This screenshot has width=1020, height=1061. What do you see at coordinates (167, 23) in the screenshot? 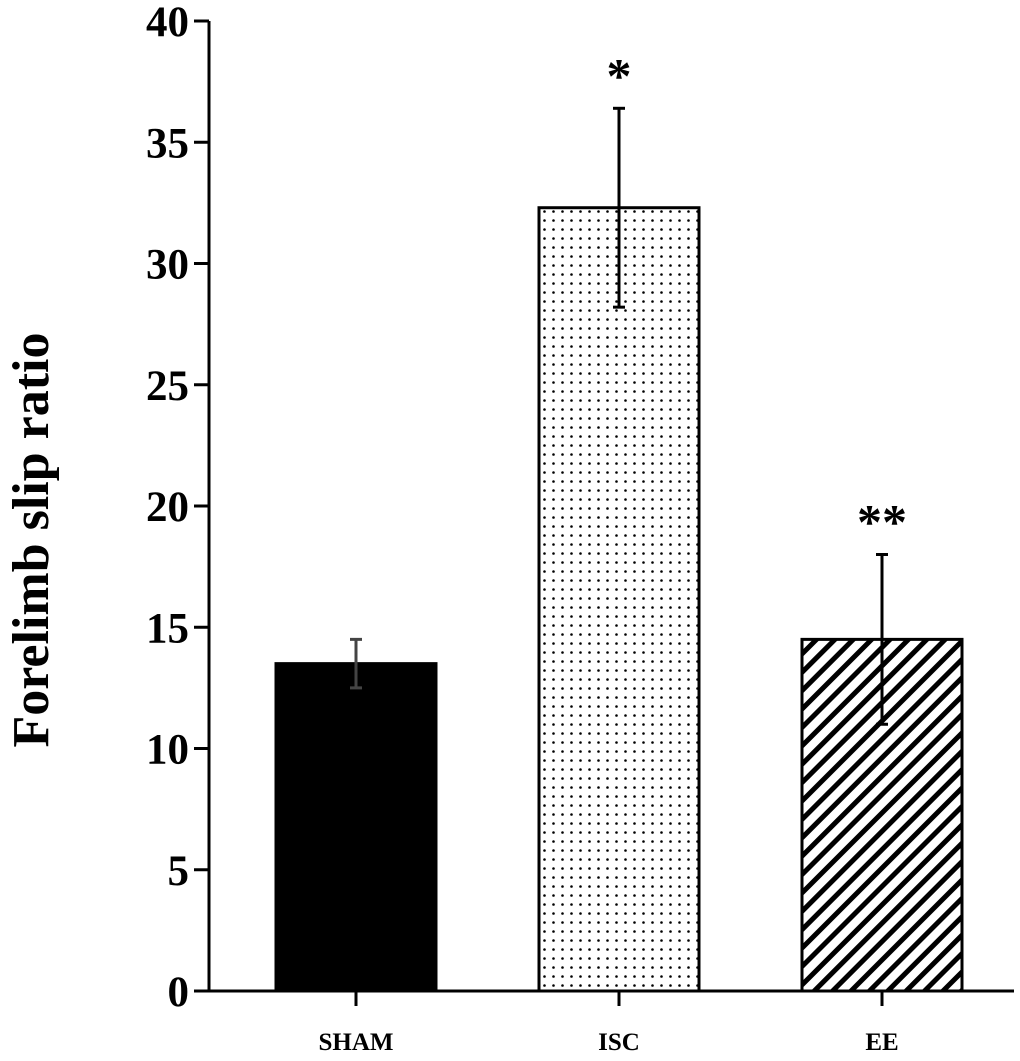
I see `y-tick-label: 40` at bounding box center [167, 23].